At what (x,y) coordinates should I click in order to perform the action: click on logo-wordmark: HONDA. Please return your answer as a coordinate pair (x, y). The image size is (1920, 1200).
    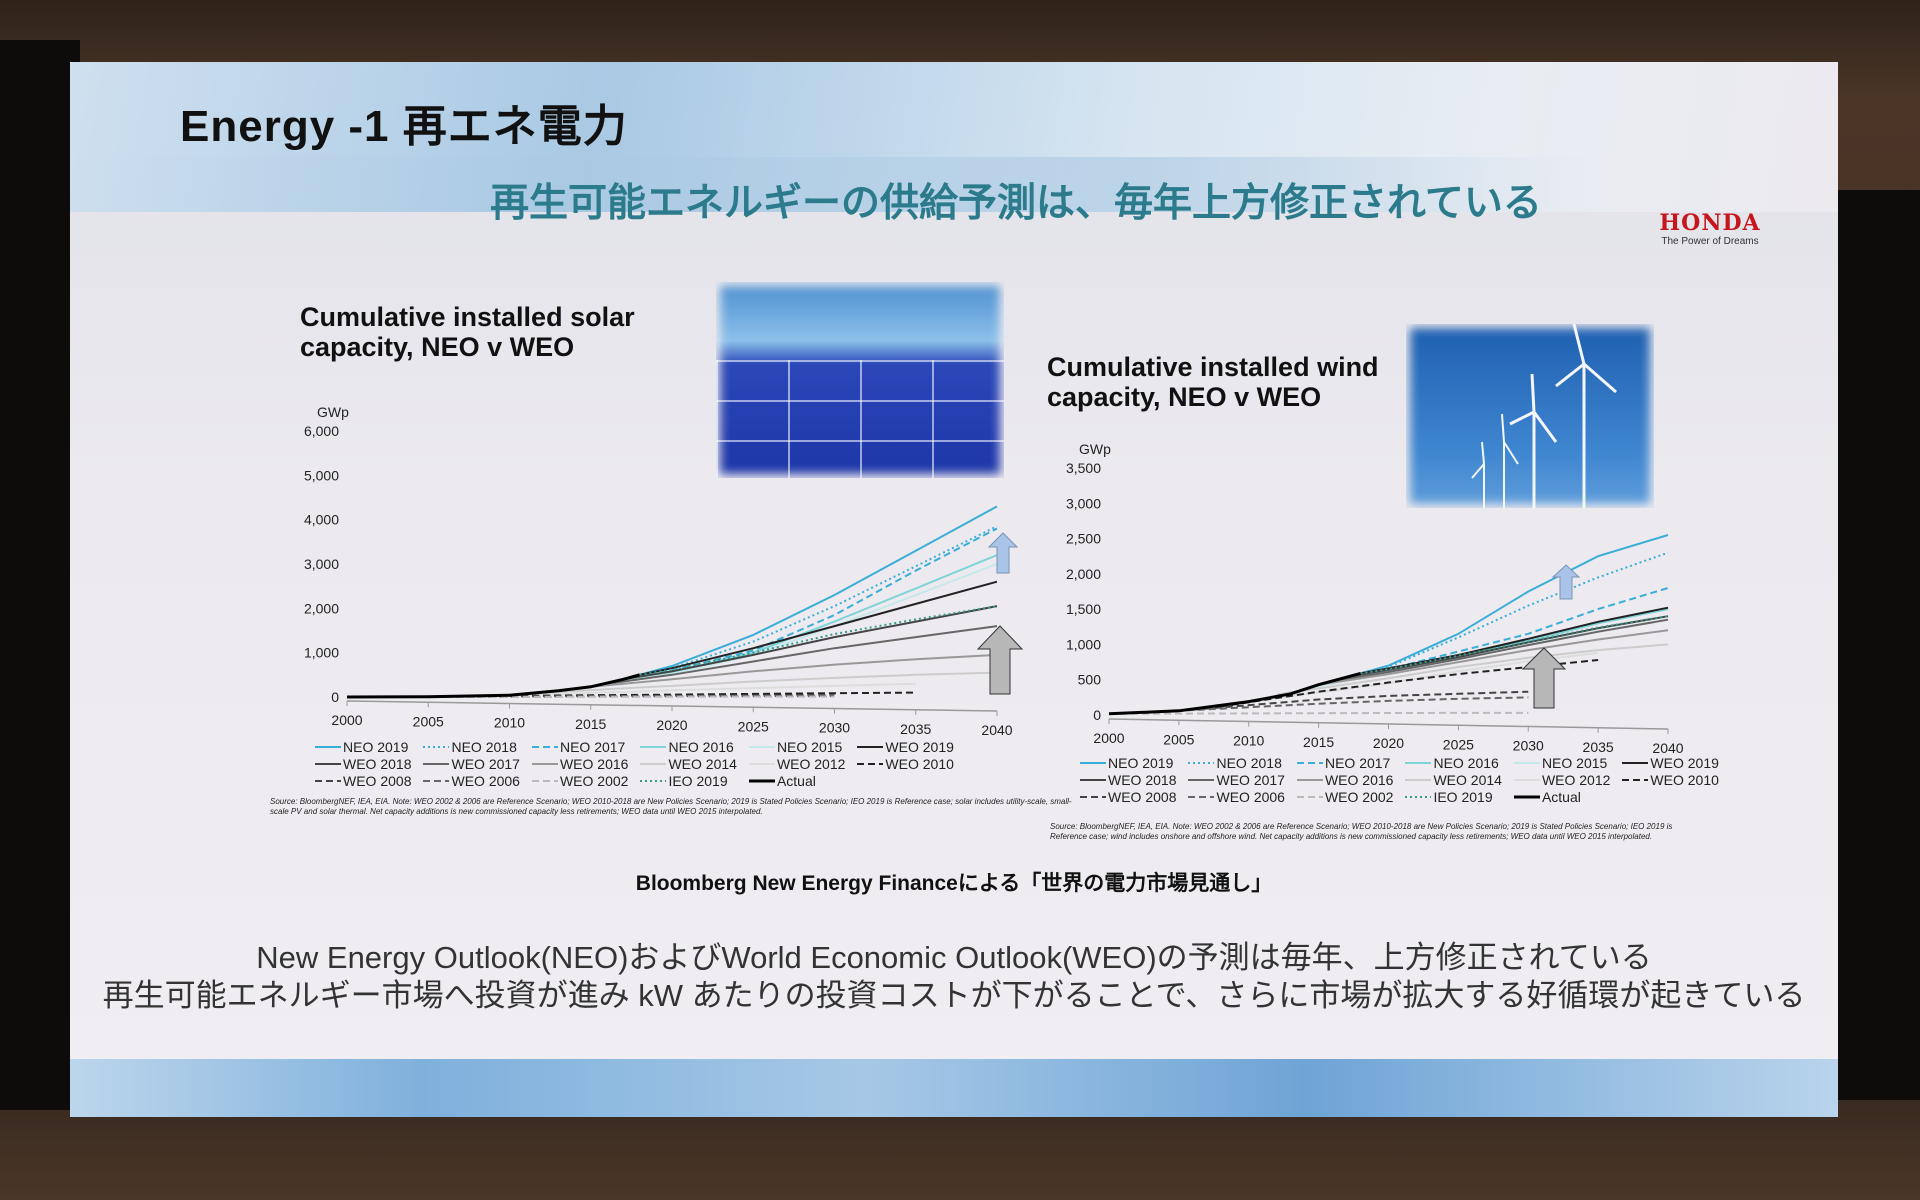
    Looking at the image, I should click on (1710, 223).